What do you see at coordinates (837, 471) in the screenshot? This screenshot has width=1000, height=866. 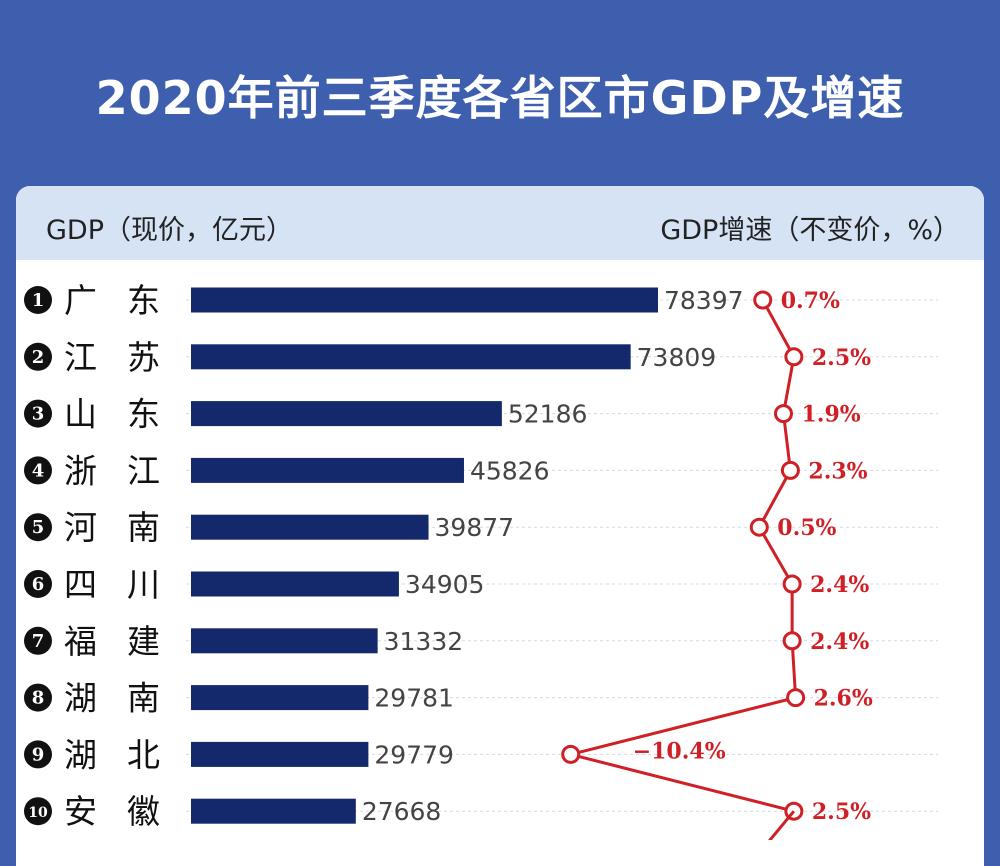 I see `growth-value-label: 2.3%` at bounding box center [837, 471].